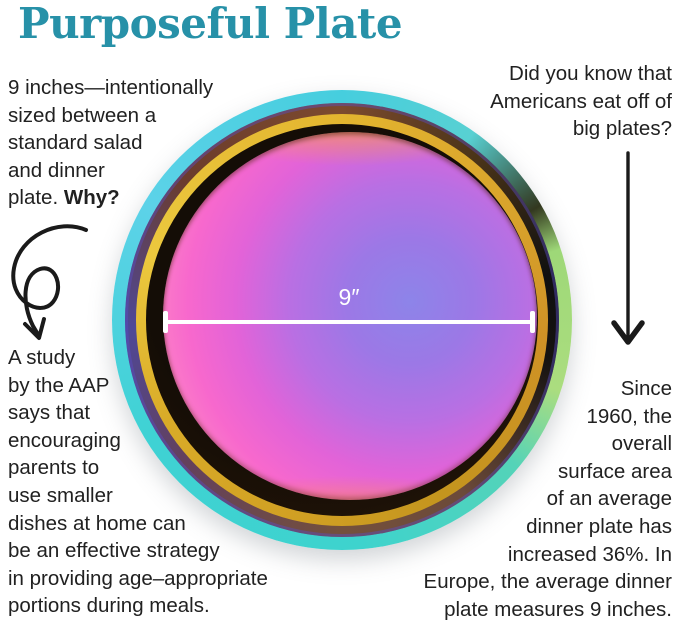 The image size is (679, 631). I want to click on loop-arrow-icon, so click(49, 282).